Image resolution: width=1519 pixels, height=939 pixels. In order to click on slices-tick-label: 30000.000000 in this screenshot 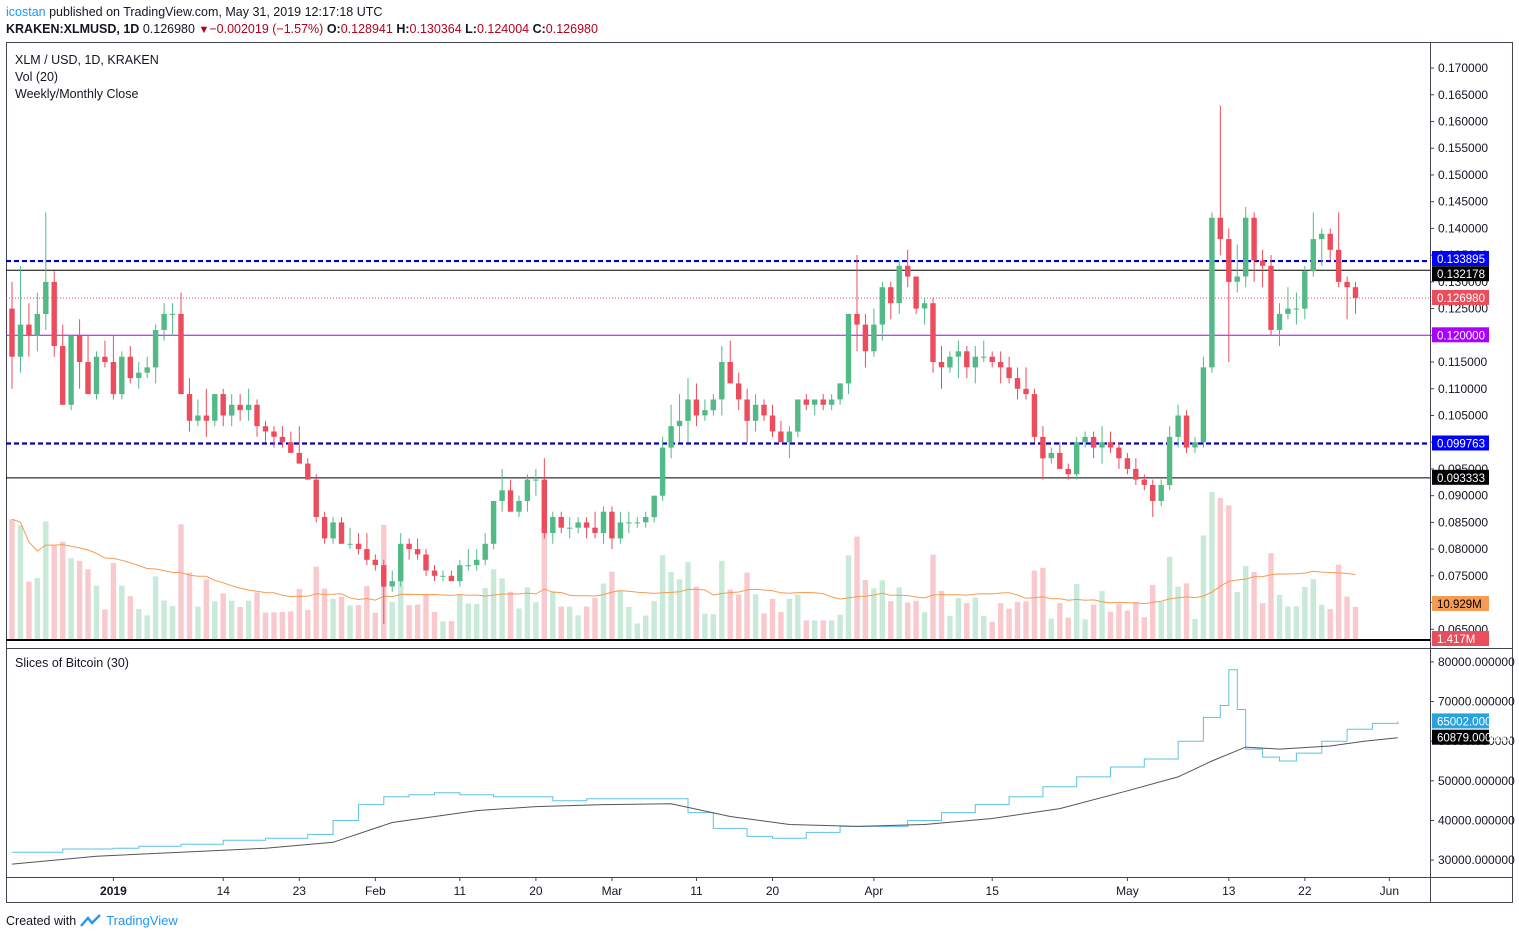, I will do `click(1476, 860)`.